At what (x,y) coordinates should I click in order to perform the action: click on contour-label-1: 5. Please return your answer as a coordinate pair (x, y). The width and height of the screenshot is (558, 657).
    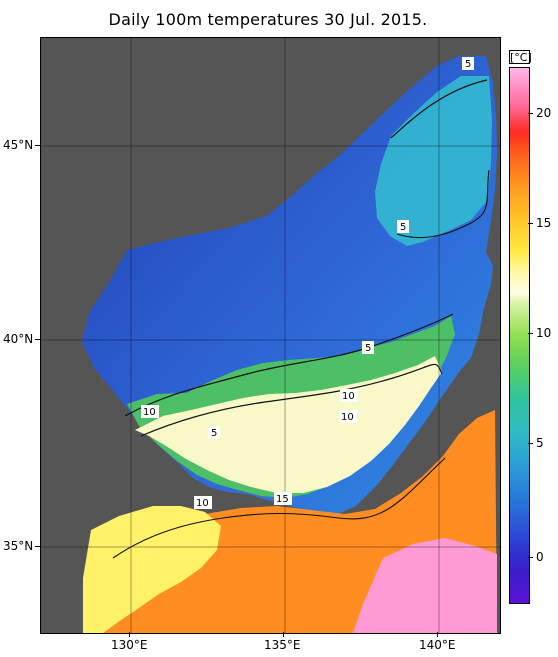
    Looking at the image, I should click on (468, 63).